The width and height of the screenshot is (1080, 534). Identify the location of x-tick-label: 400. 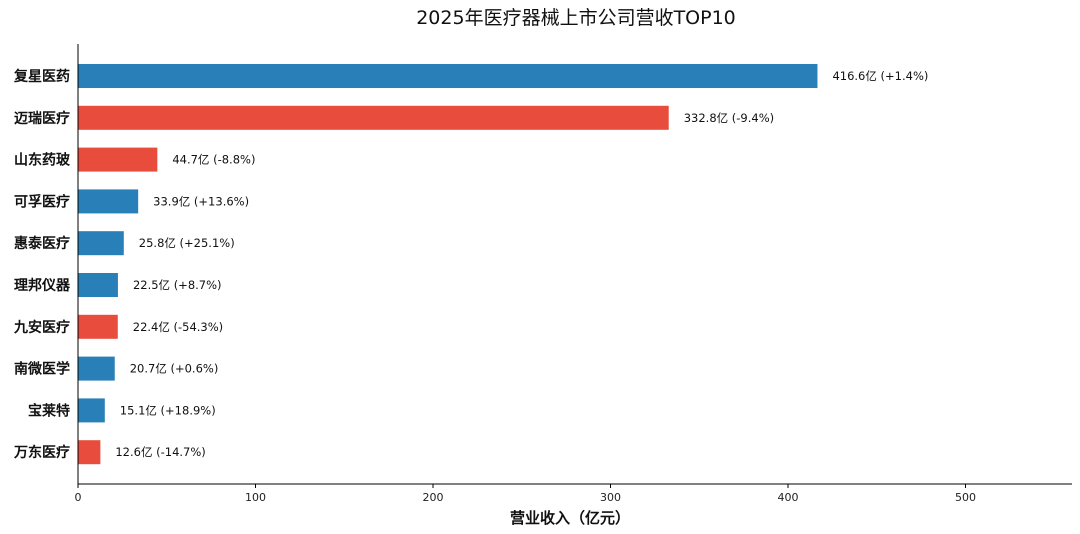
(788, 497).